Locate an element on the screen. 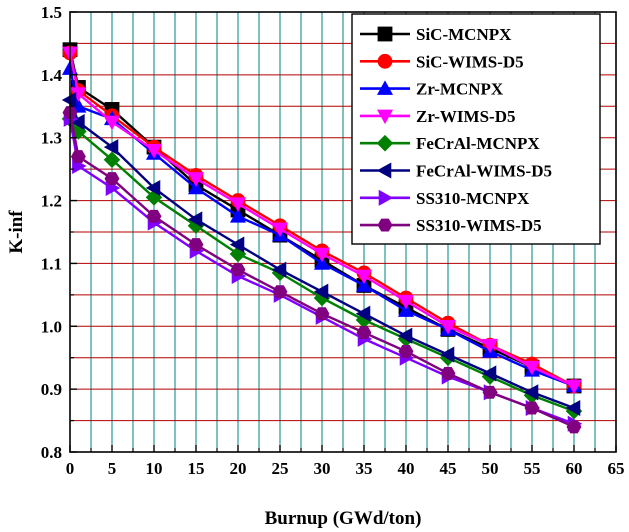  y-tick-label: 1.2 is located at coordinates (51, 201).